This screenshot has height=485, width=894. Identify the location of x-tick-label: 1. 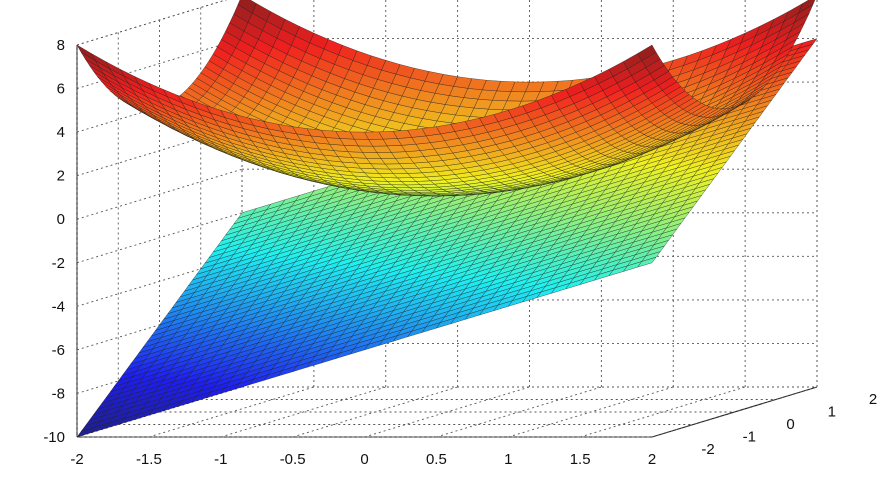
(508, 459).